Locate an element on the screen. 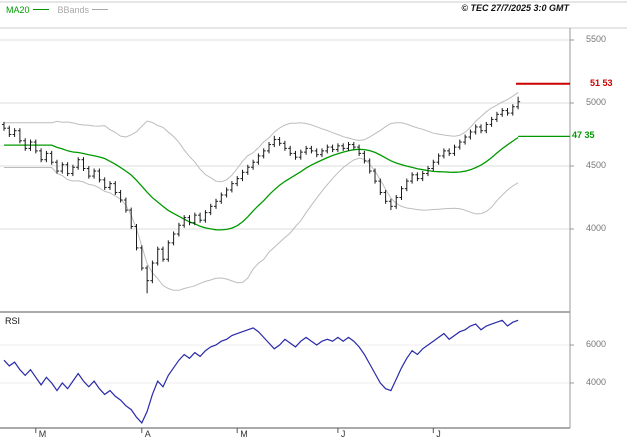 The width and height of the screenshot is (627, 440). bbands-line-swatch is located at coordinates (100, 9).